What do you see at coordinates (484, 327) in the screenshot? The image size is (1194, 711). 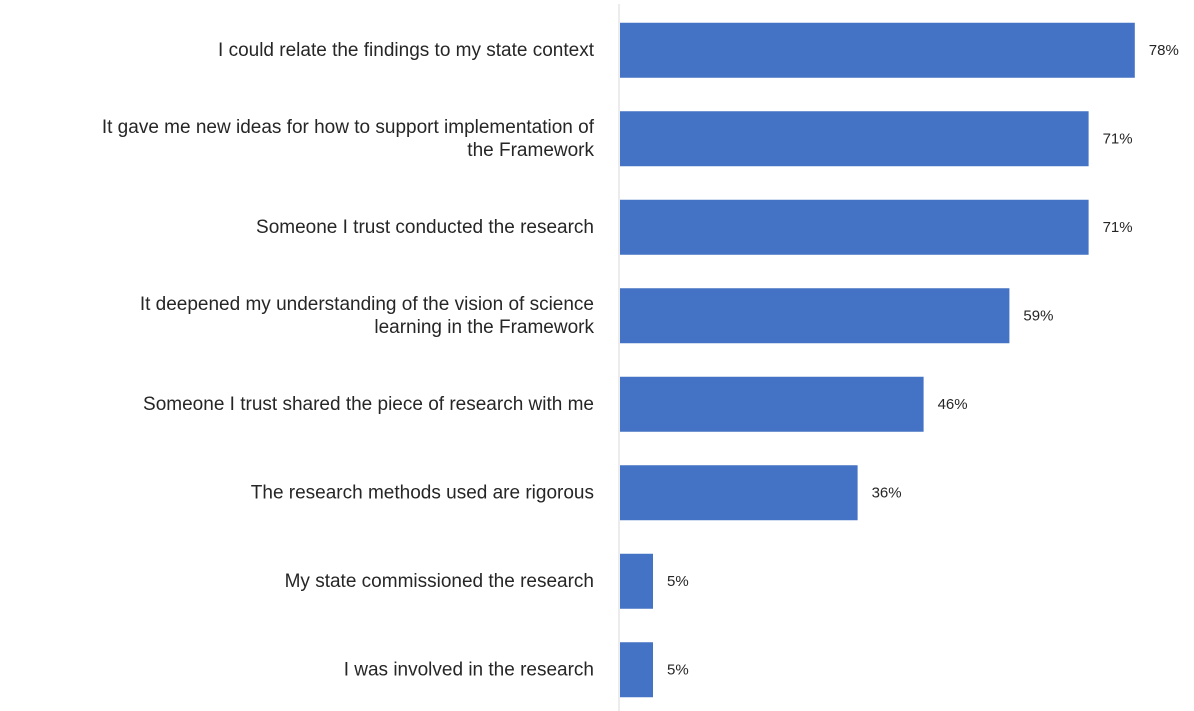 I see `category-label-line: learning in the Framework` at bounding box center [484, 327].